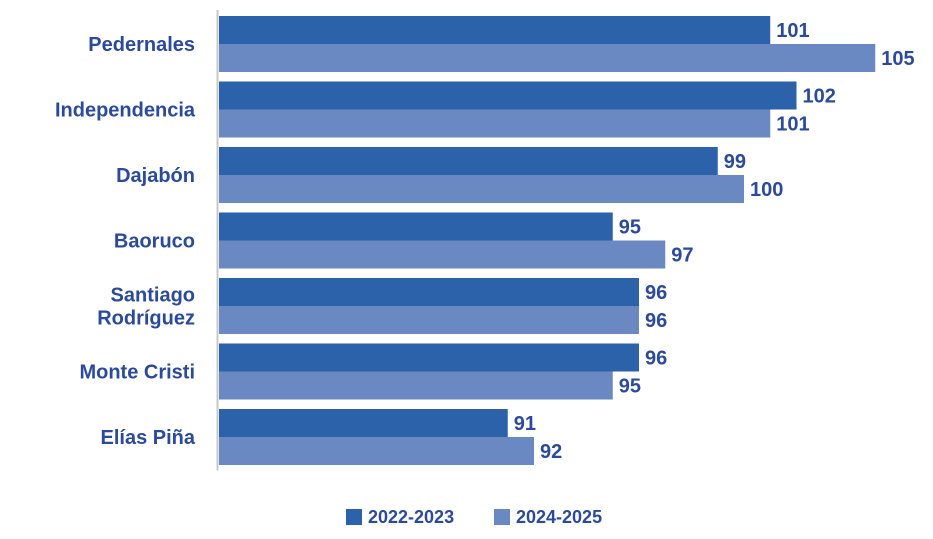 This screenshot has height=539, width=933. I want to click on category-label-line: Rodríguez, so click(146, 319).